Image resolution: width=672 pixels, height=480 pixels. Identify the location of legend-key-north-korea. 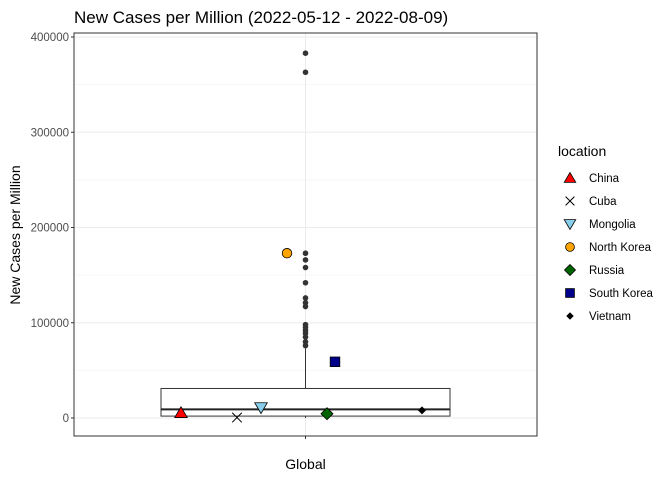
(570, 247).